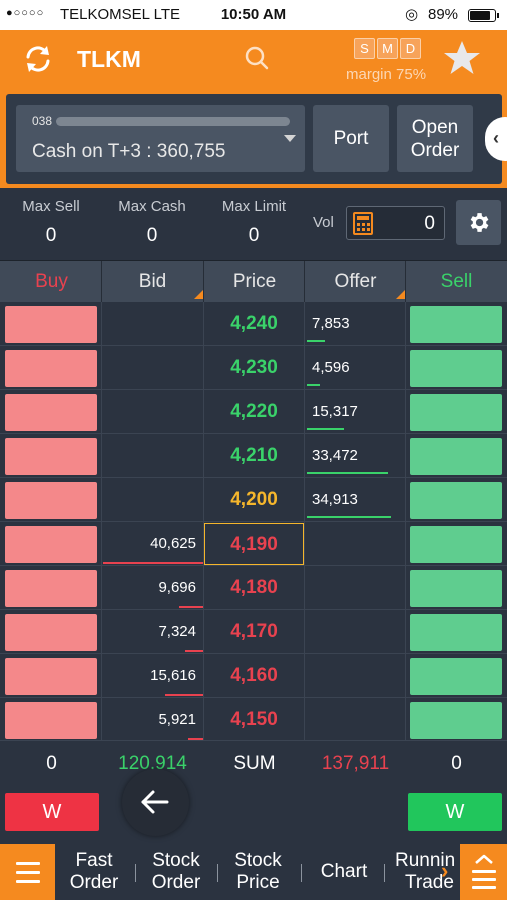 Image resolution: width=507 pixels, height=900 pixels. I want to click on nav-fast-order: Fast Order, so click(94, 872).